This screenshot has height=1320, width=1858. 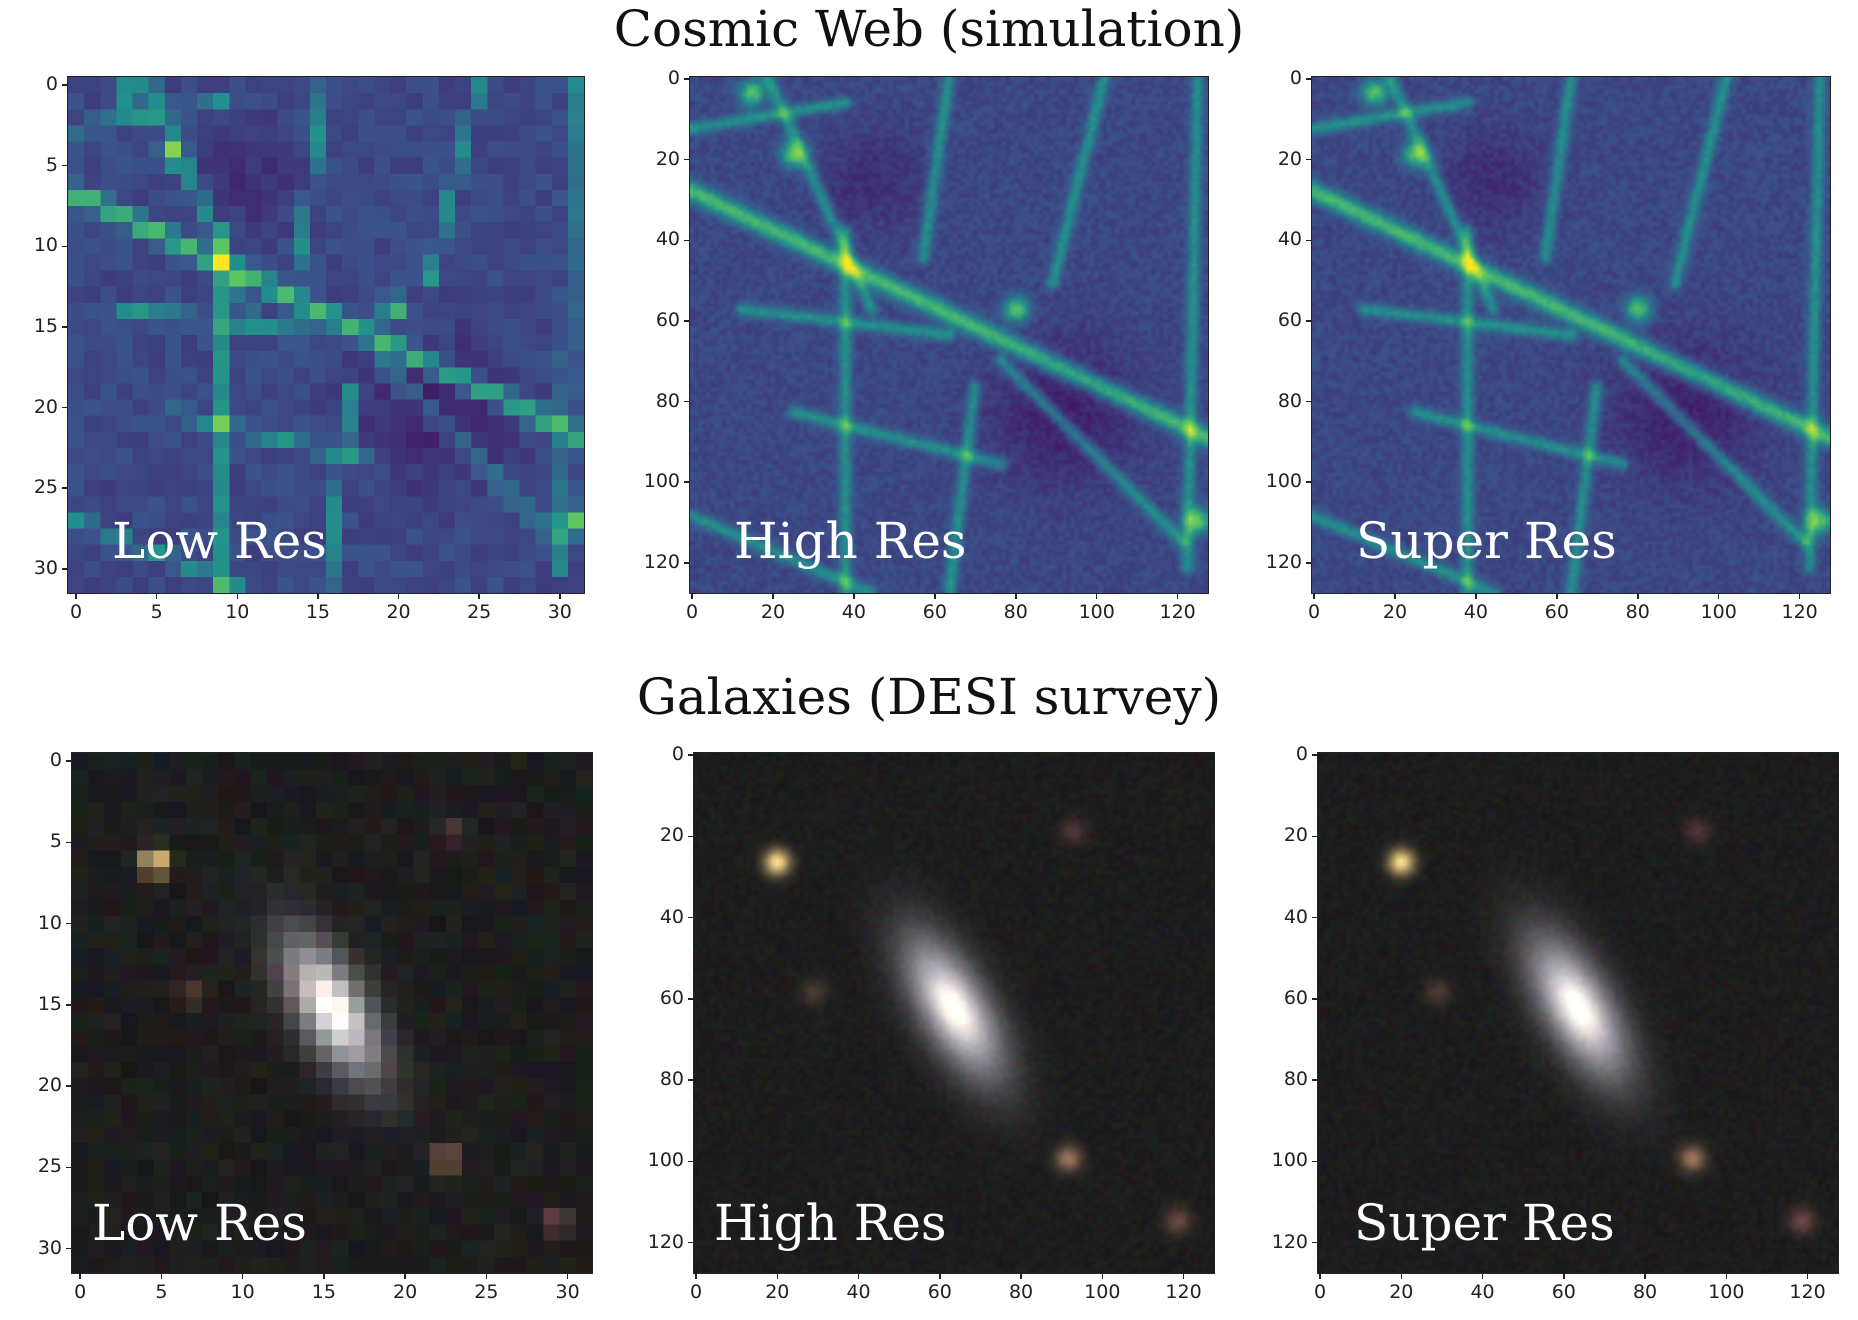 What do you see at coordinates (949, 335) in the screenshot?
I see `density-map-image: High Res` at bounding box center [949, 335].